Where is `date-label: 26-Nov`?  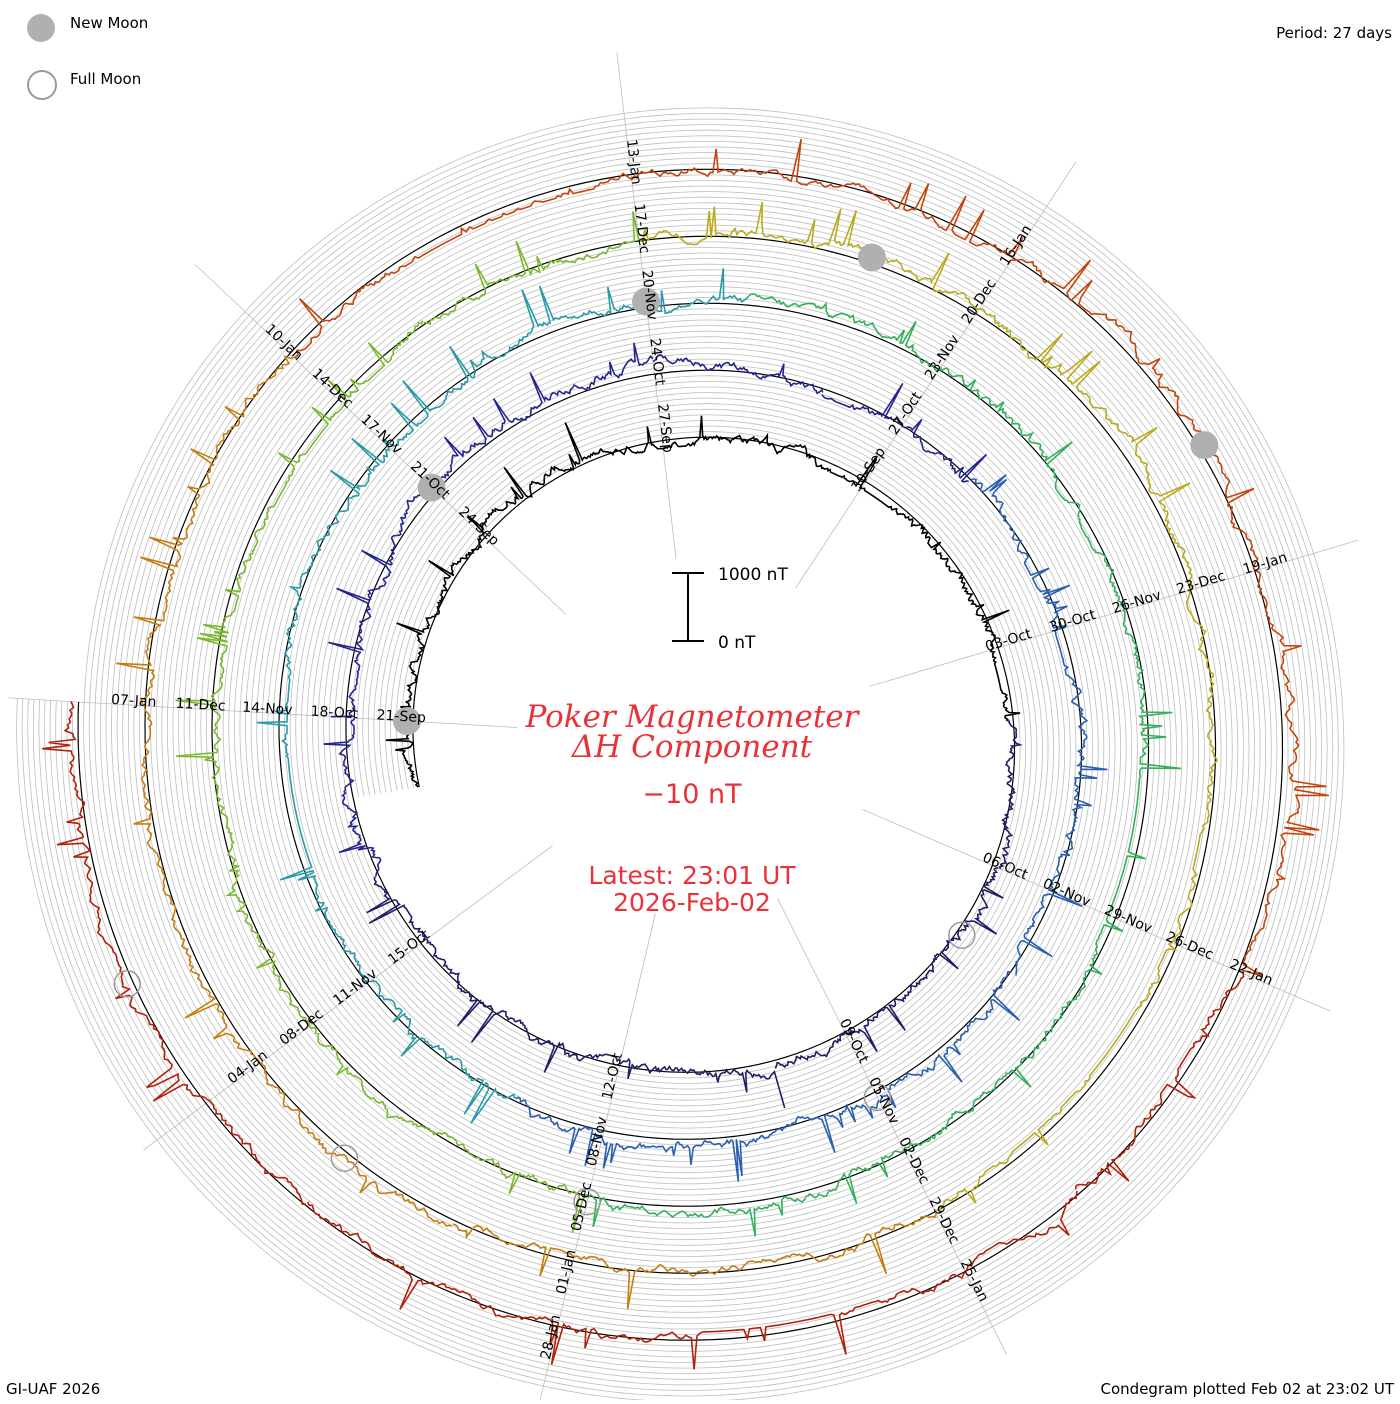 date-label: 26-Nov is located at coordinates (1136, 602).